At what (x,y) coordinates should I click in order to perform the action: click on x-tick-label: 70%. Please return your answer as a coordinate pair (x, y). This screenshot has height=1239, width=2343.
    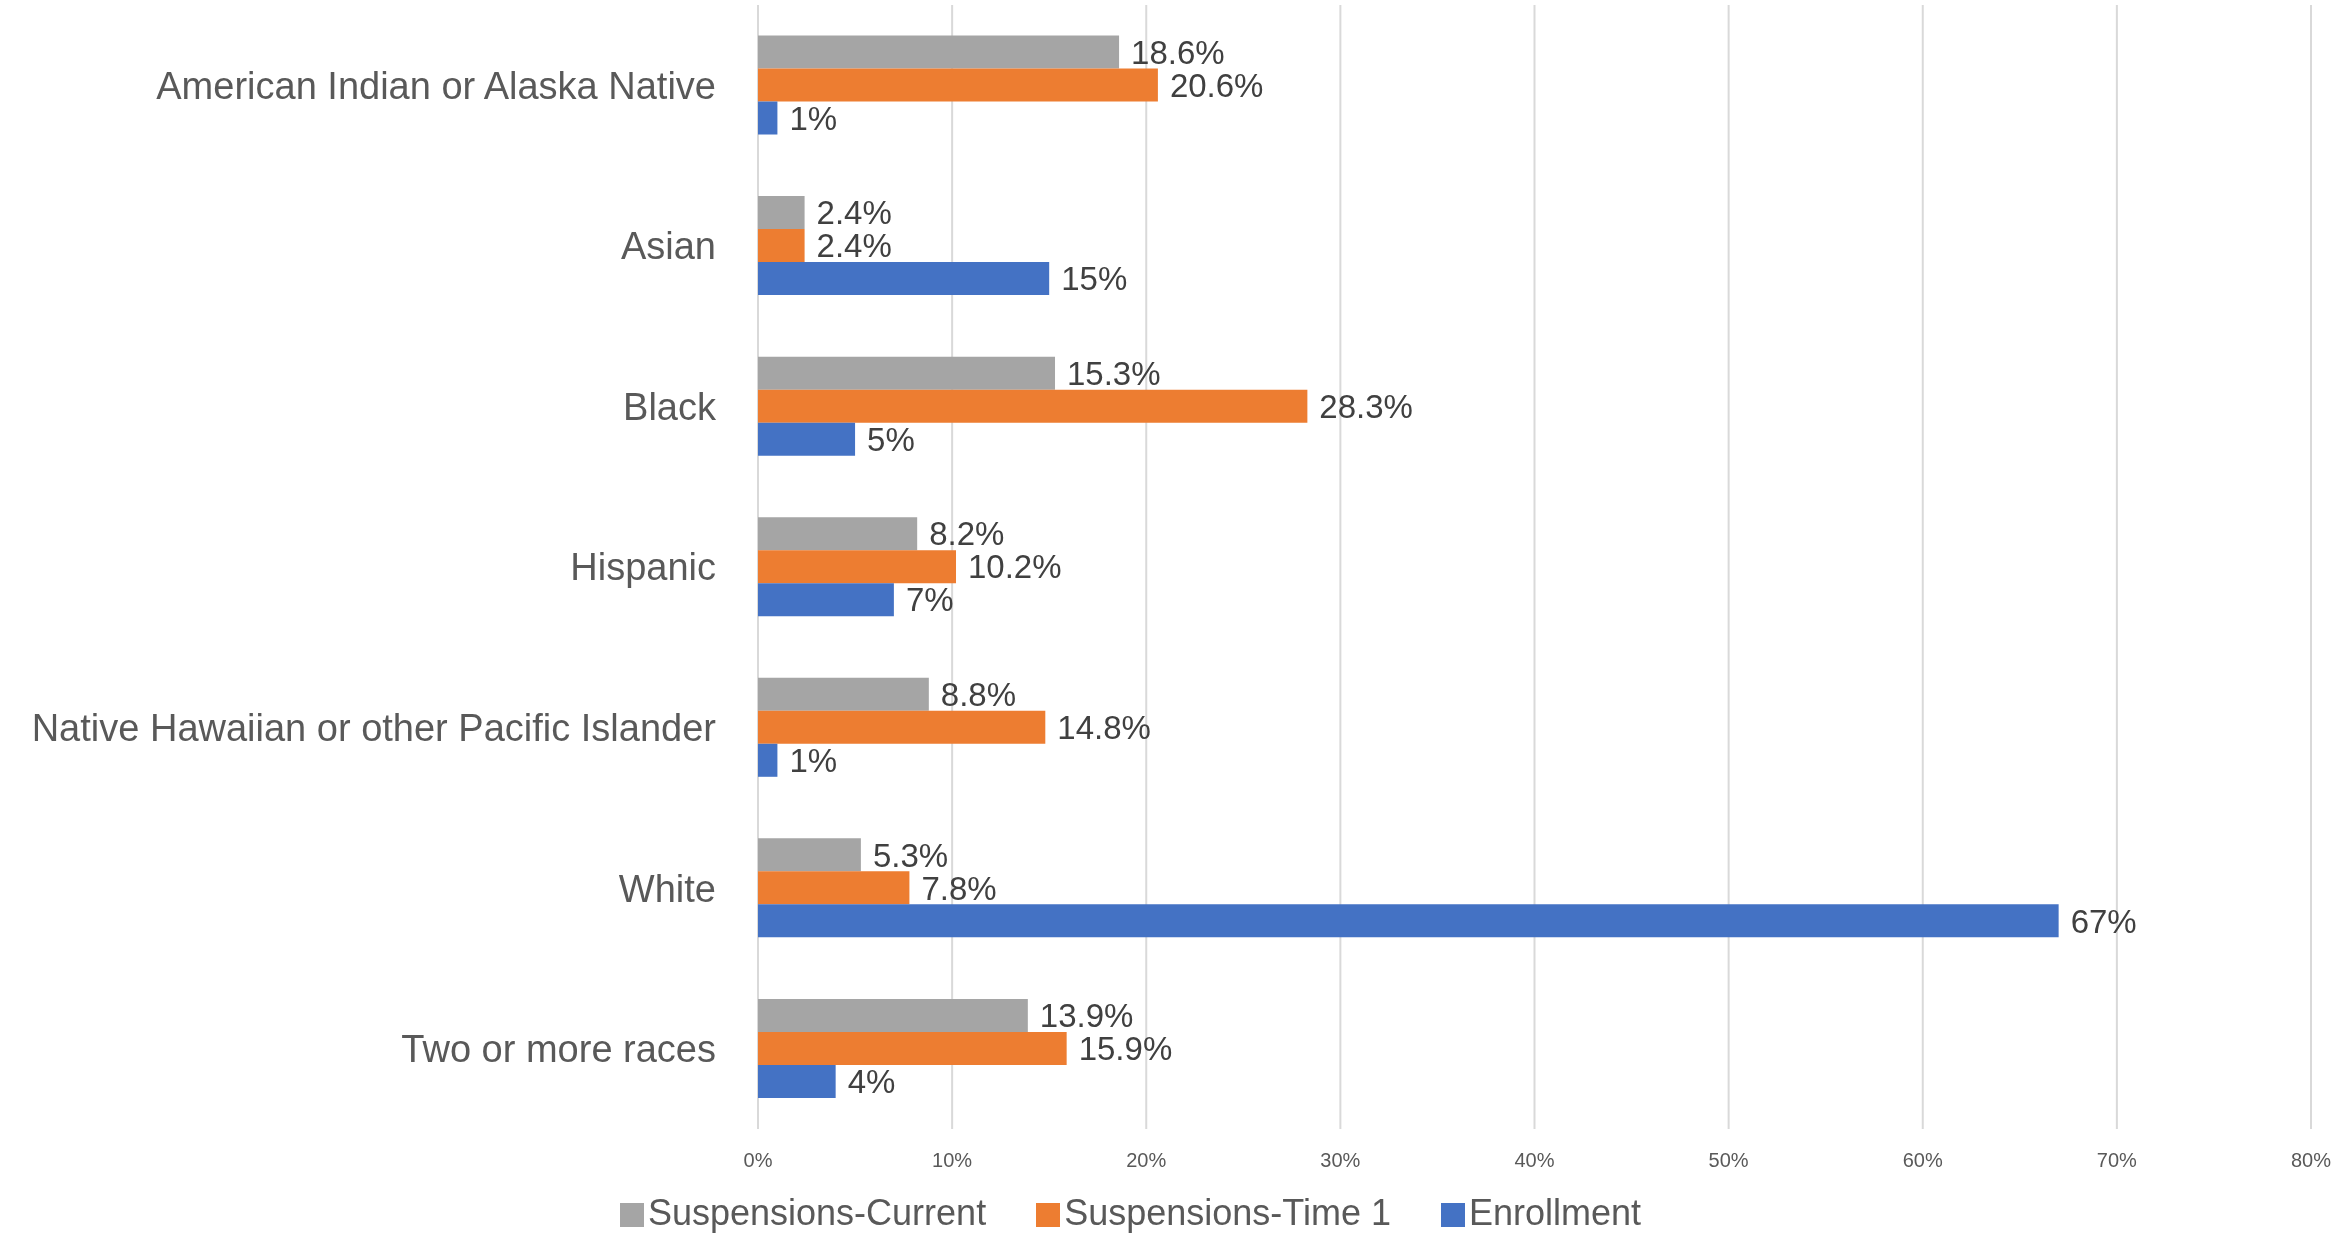
    Looking at the image, I should click on (2117, 1160).